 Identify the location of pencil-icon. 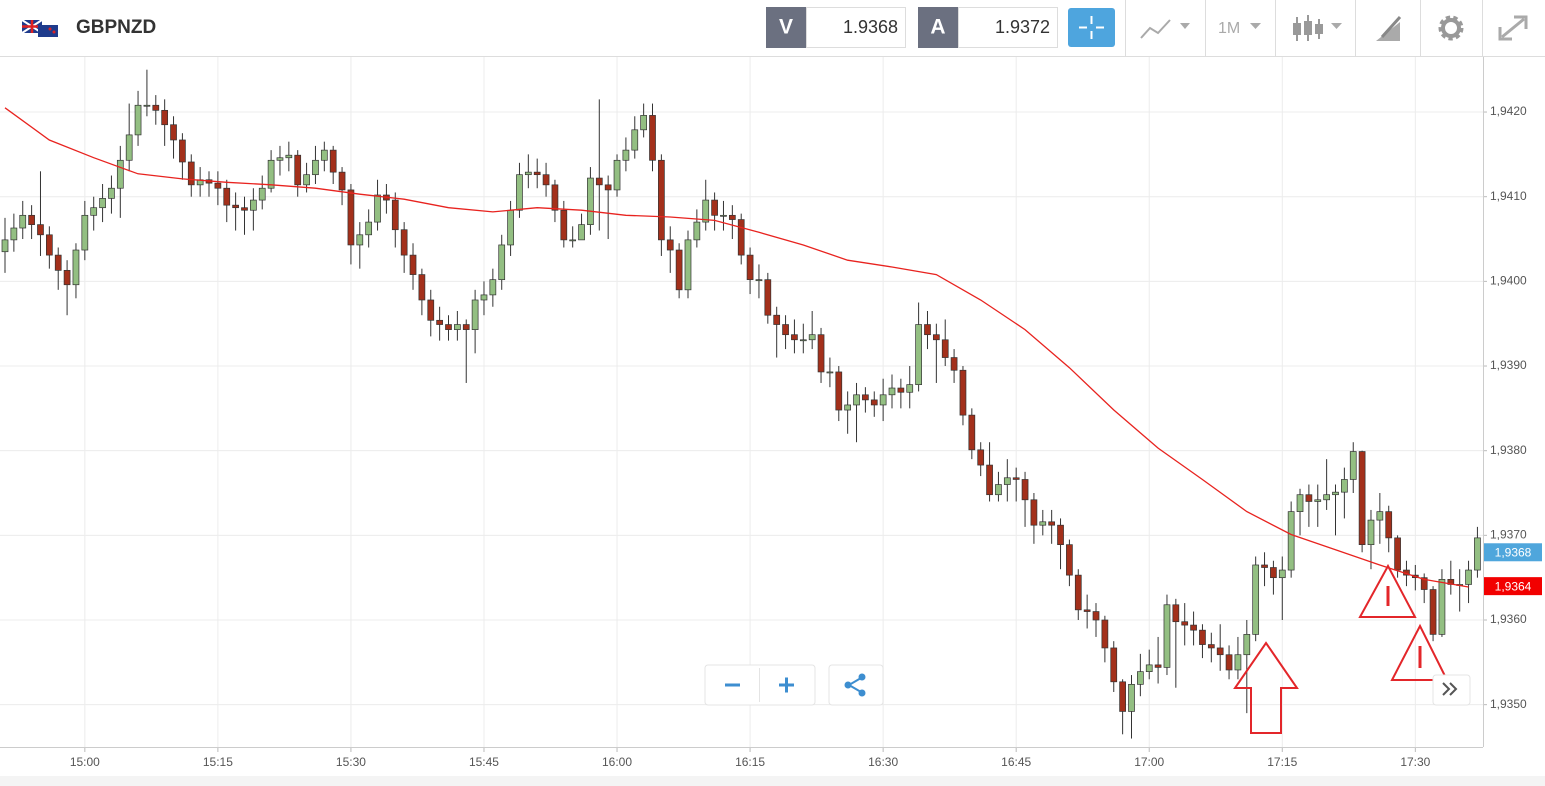
(1391, 27).